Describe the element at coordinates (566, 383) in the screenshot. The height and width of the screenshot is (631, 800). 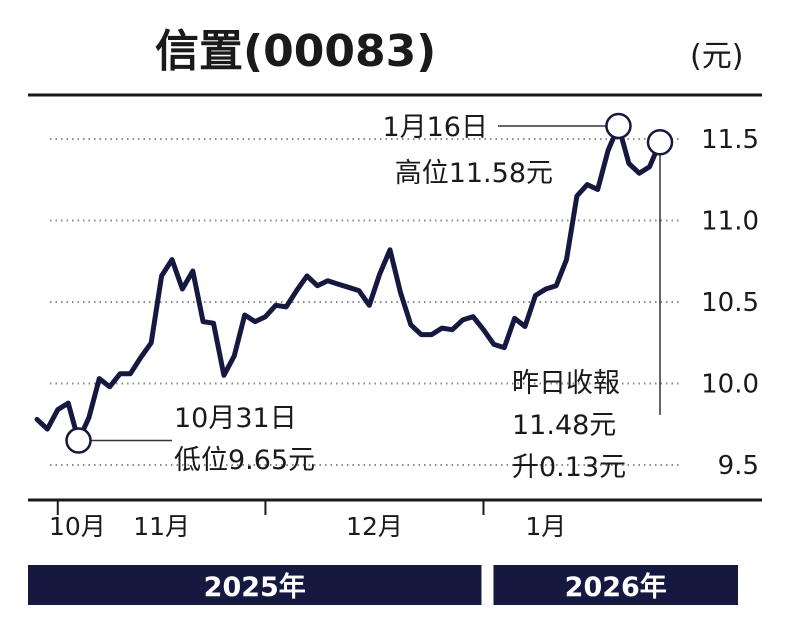
I see `annotation-text: 昨日收報` at that location.